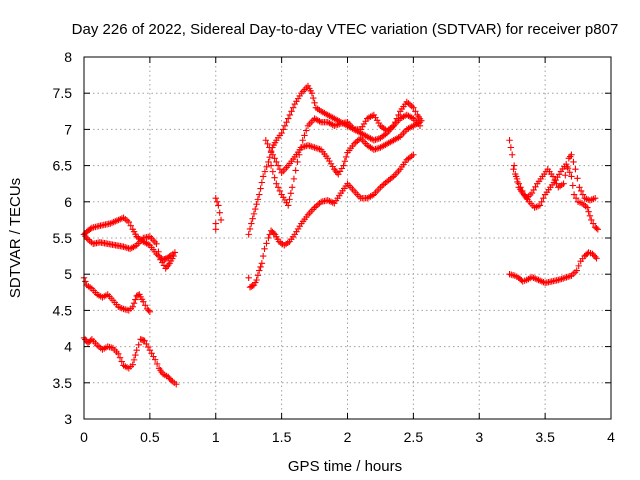 The width and height of the screenshot is (640, 480). What do you see at coordinates (68, 419) in the screenshot?
I see `y-tick-label: 3` at bounding box center [68, 419].